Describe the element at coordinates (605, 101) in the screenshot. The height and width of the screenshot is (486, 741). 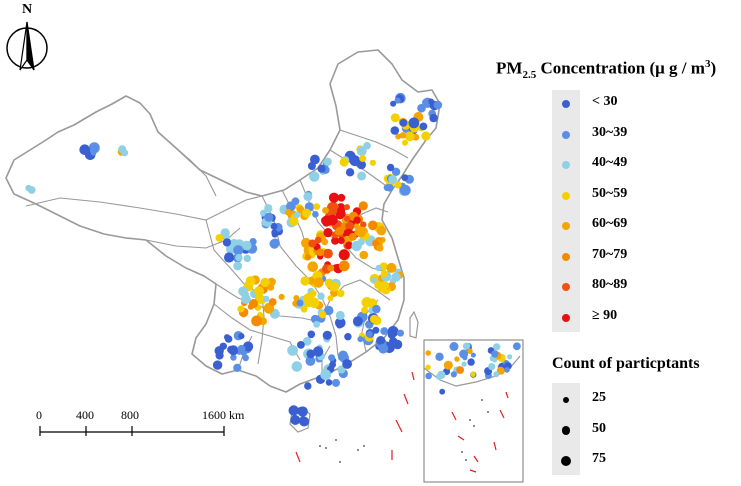
I see `legend-label: < 30` at that location.